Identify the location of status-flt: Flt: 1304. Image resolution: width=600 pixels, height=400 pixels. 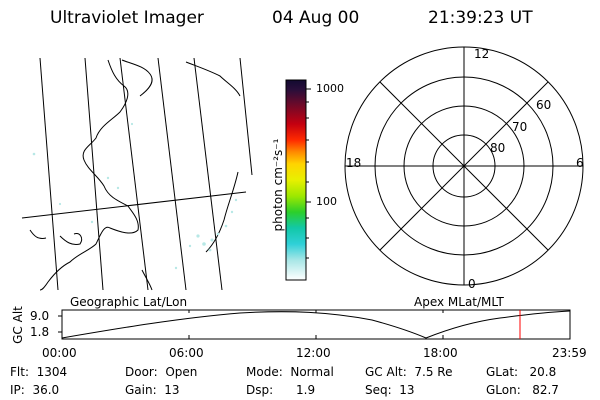
(39, 372).